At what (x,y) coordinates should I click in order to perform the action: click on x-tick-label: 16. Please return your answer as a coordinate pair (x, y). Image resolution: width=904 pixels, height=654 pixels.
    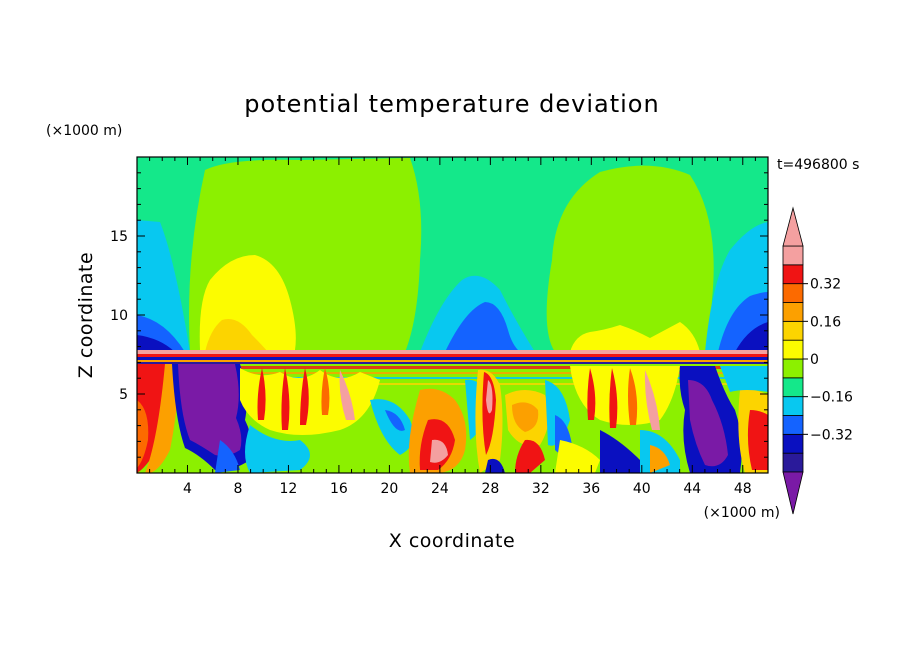
    Looking at the image, I should click on (339, 489).